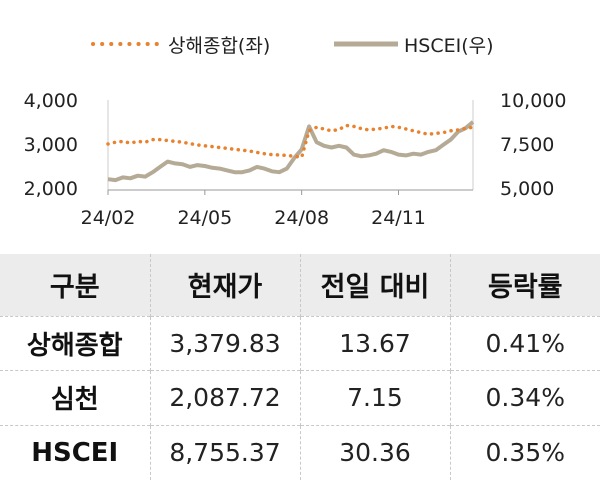 The height and width of the screenshot is (480, 600). I want to click on y-axis-left-ticks: 4,000 3,000 2,000, so click(51, 145).